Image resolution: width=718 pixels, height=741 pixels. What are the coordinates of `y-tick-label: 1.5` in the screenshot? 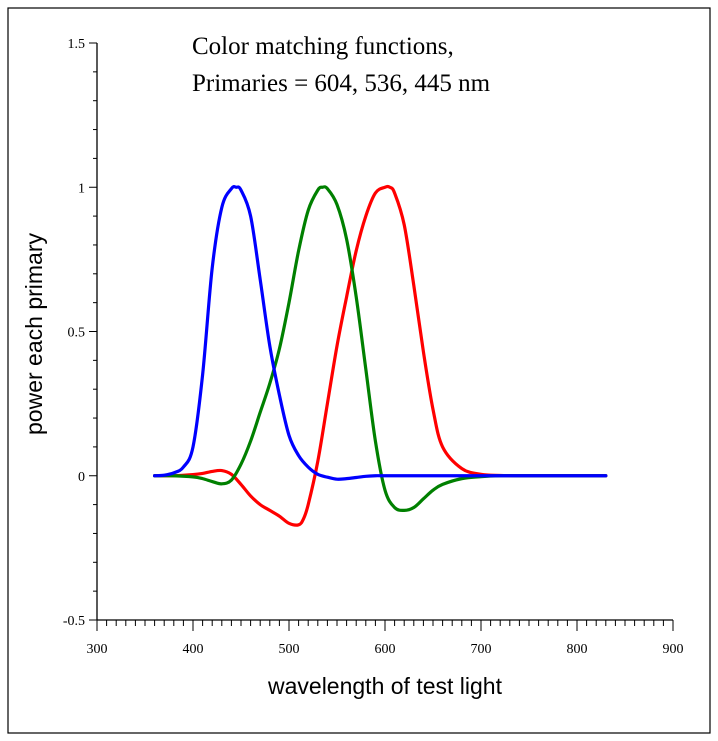 It's located at (77, 44).